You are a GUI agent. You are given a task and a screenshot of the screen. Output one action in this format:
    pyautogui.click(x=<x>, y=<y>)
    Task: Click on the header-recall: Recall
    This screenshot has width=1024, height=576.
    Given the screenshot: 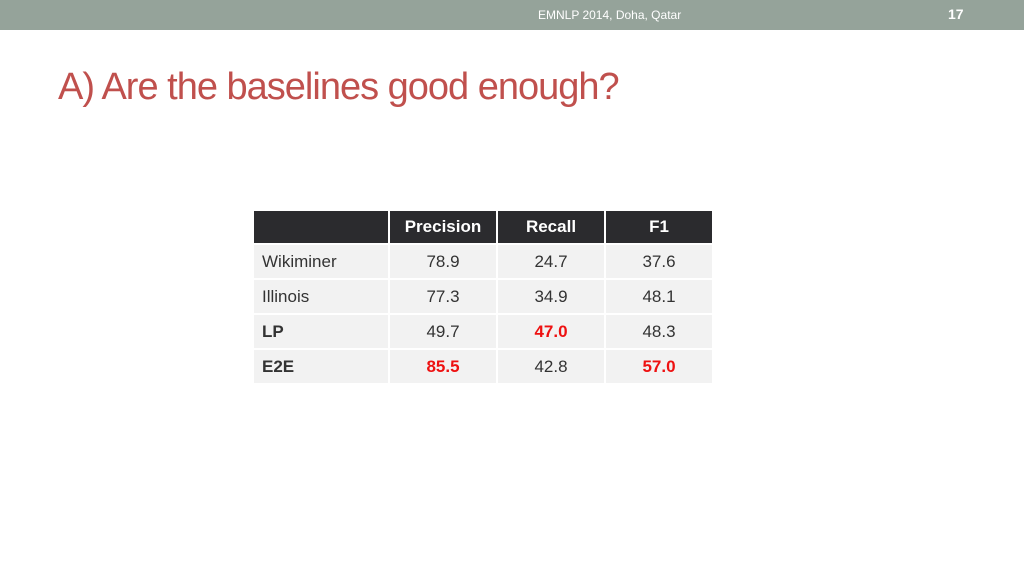 What is the action you would take?
    pyautogui.click(x=551, y=227)
    